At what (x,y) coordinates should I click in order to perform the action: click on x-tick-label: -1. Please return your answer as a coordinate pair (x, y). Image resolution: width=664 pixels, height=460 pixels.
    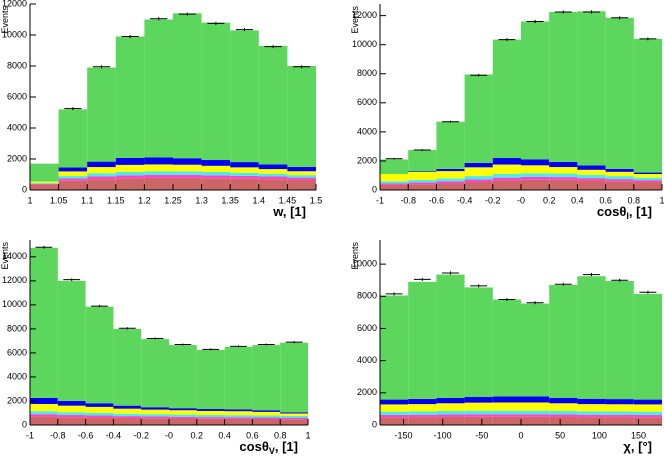
    Looking at the image, I should click on (30, 435).